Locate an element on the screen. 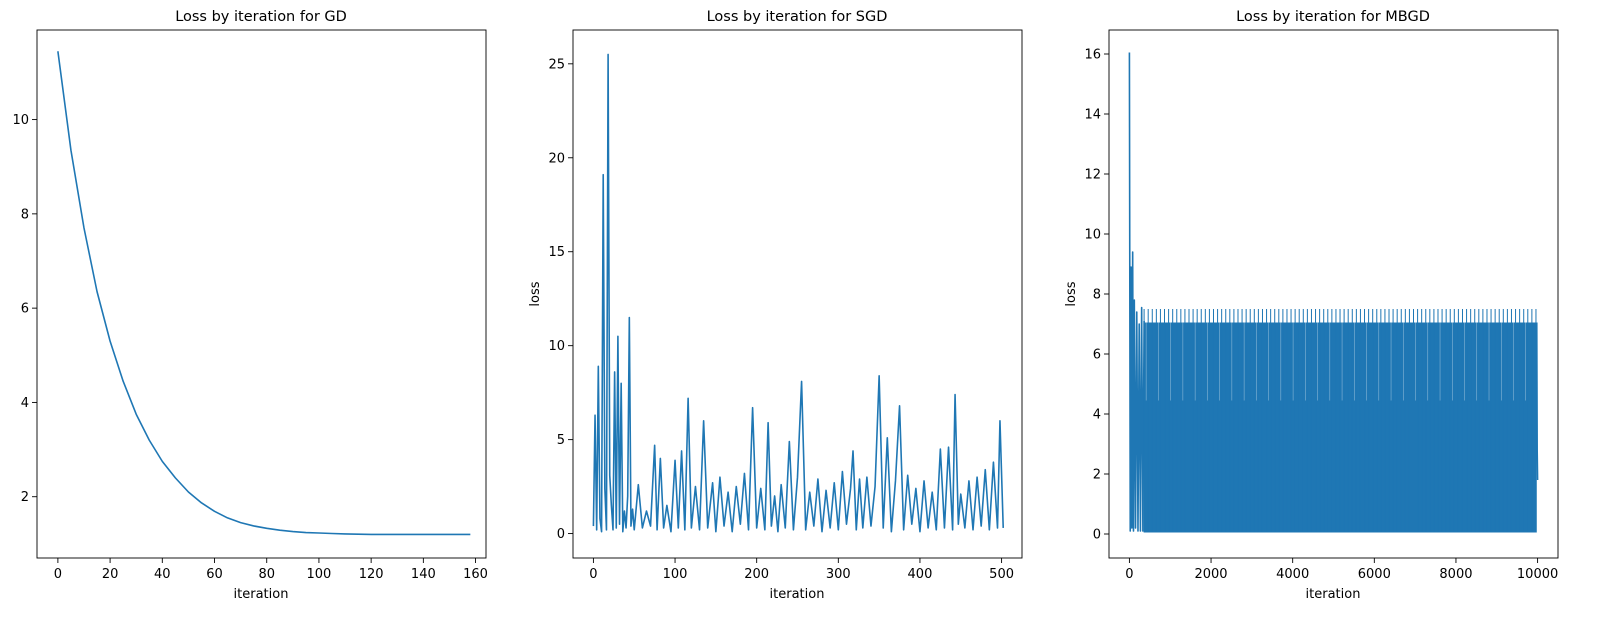  x-tick-label: 60 is located at coordinates (214, 574).